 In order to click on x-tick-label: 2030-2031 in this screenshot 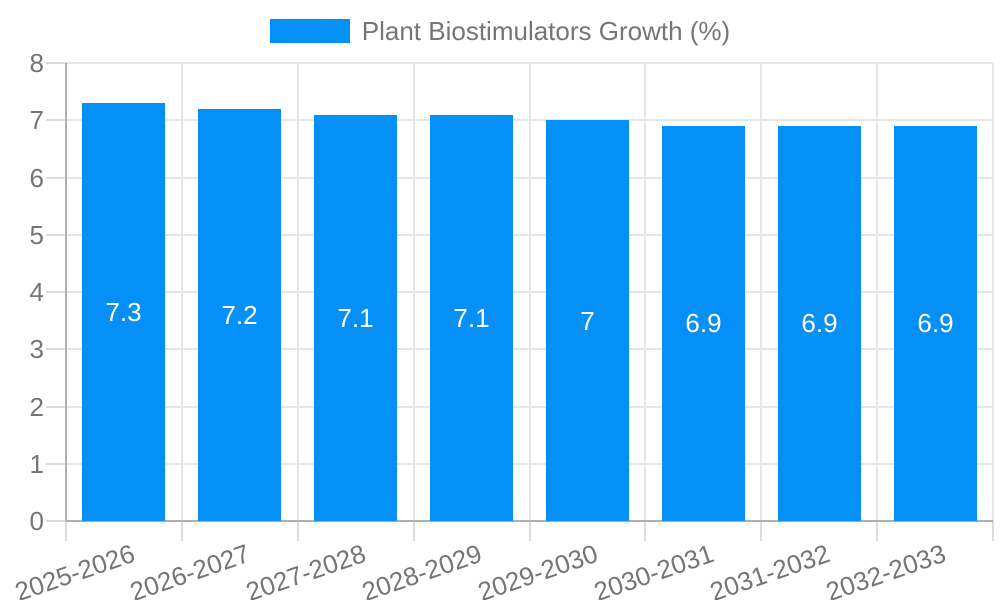, I will do `click(654, 569)`.